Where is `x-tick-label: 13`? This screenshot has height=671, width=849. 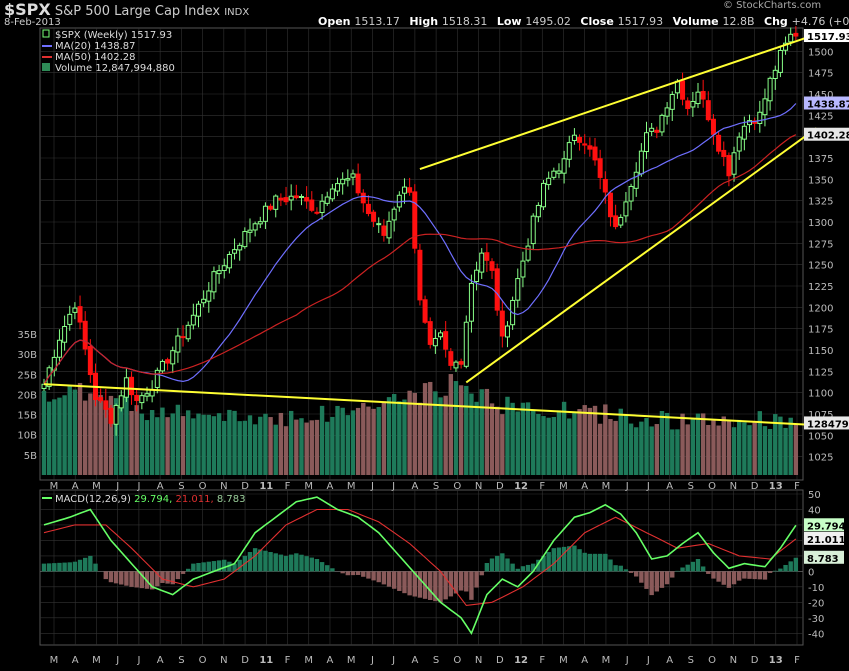 x-tick-label: 13 is located at coordinates (776, 660).